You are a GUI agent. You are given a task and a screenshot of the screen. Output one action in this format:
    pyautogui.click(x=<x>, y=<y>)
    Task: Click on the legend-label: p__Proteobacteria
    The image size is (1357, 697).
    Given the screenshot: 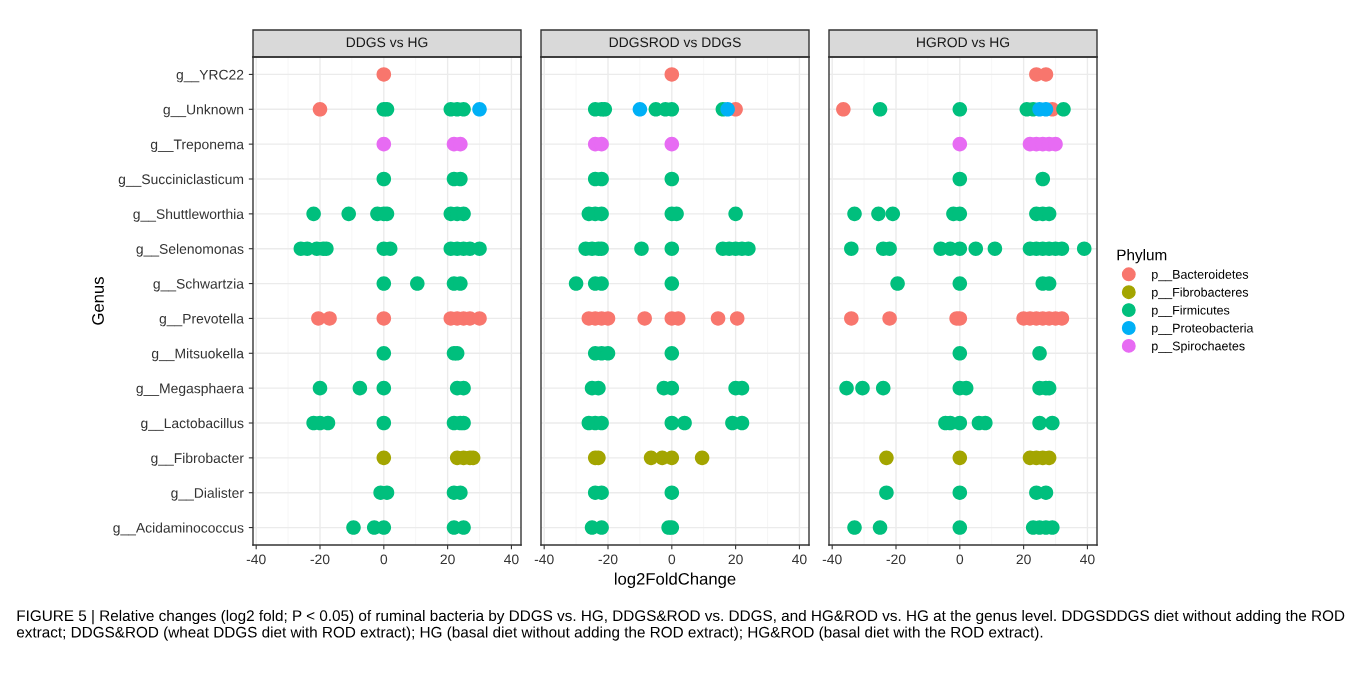 What is the action you would take?
    pyautogui.click(x=1203, y=329)
    